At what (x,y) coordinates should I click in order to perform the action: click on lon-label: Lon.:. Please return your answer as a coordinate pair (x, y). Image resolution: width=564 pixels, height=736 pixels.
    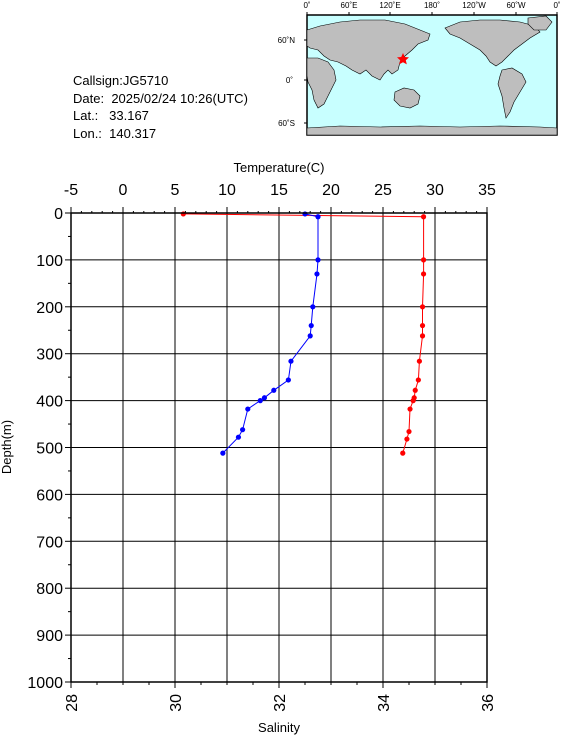
    Looking at the image, I should click on (87, 133).